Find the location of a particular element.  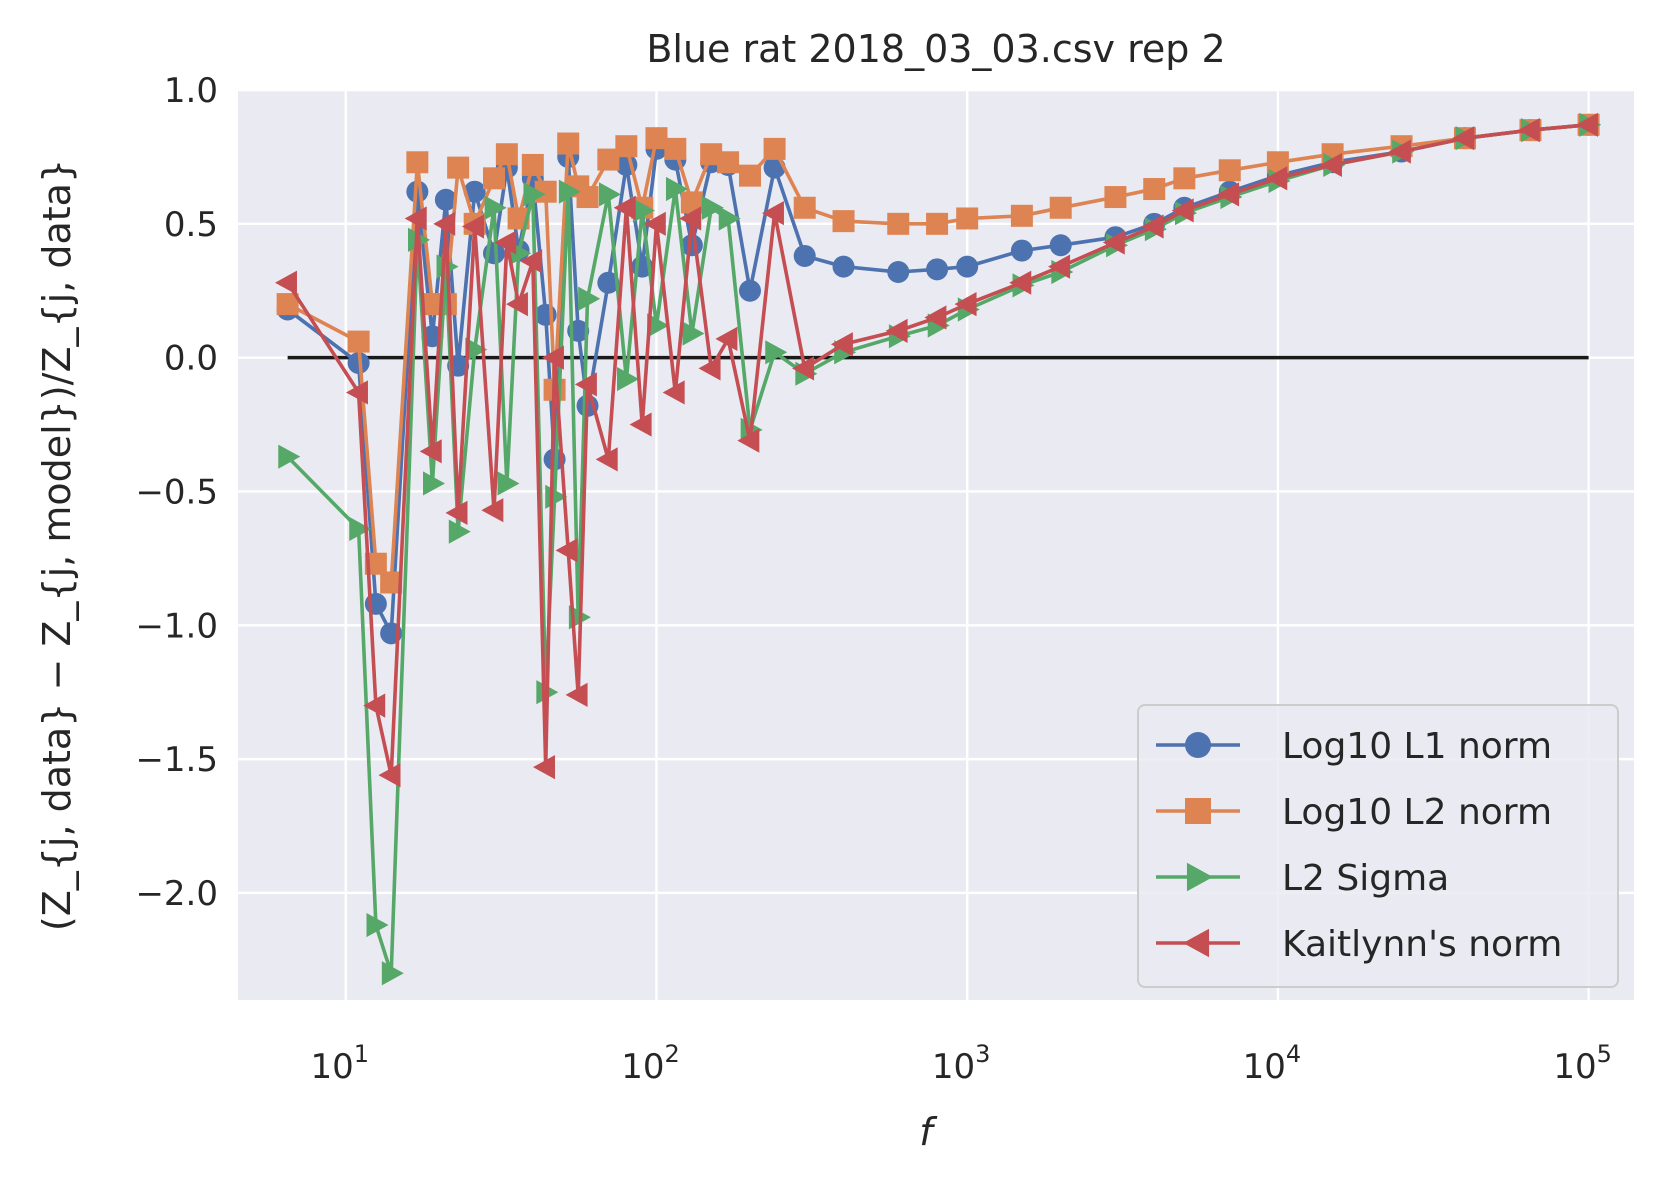

y-tick-labels: 1.0 0.5 0.0 −0.5 −1.0 −1.5 −2.0 is located at coordinates (176, 492).